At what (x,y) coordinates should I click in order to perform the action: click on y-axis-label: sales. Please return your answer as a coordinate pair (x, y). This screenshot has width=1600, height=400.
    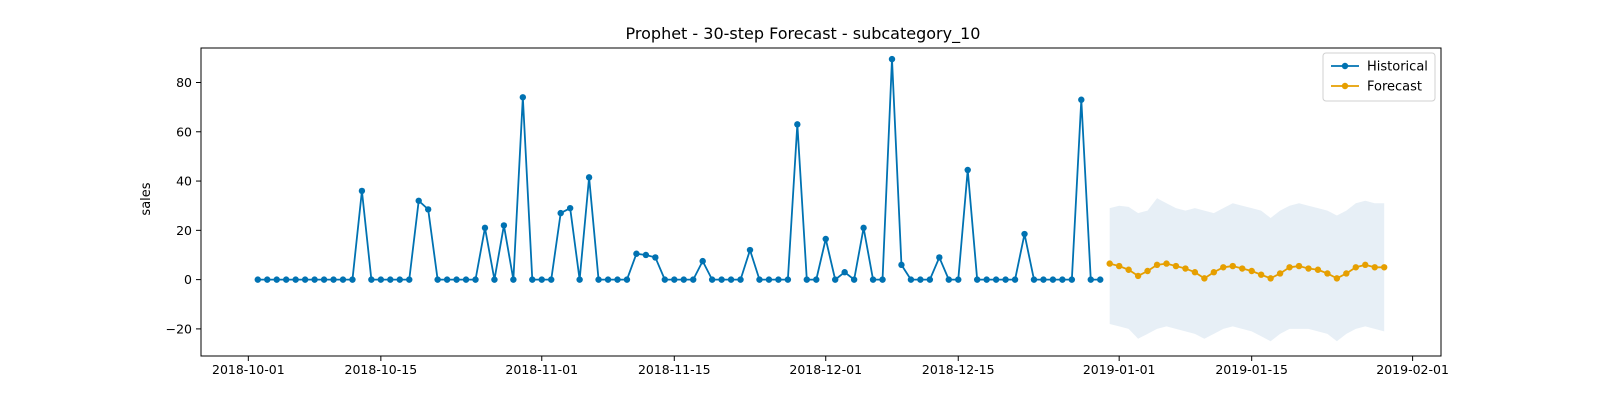
    Looking at the image, I should click on (146, 198).